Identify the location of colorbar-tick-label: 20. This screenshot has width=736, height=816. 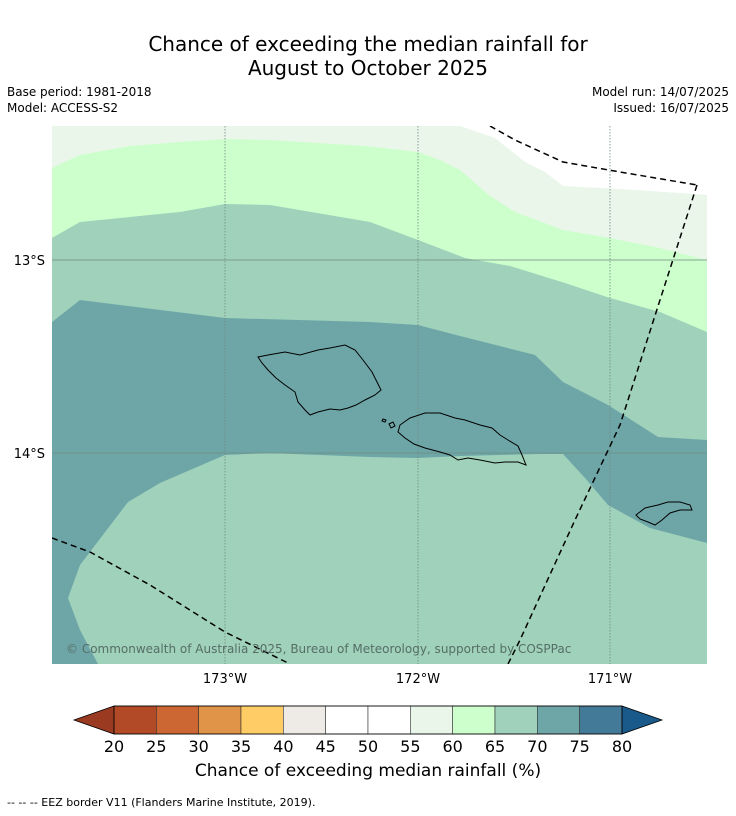
(114, 746).